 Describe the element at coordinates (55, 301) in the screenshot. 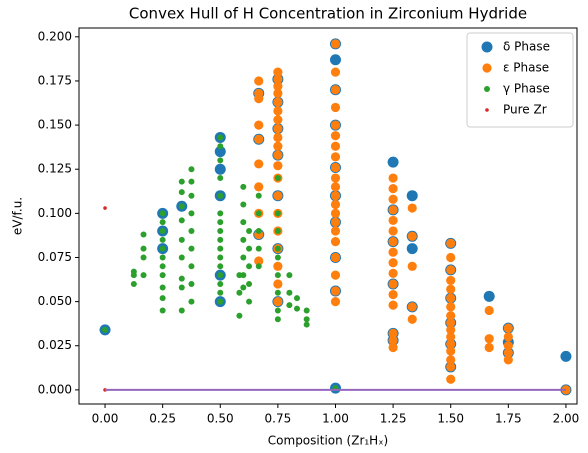

I see `y-tick-label: 0.050` at that location.